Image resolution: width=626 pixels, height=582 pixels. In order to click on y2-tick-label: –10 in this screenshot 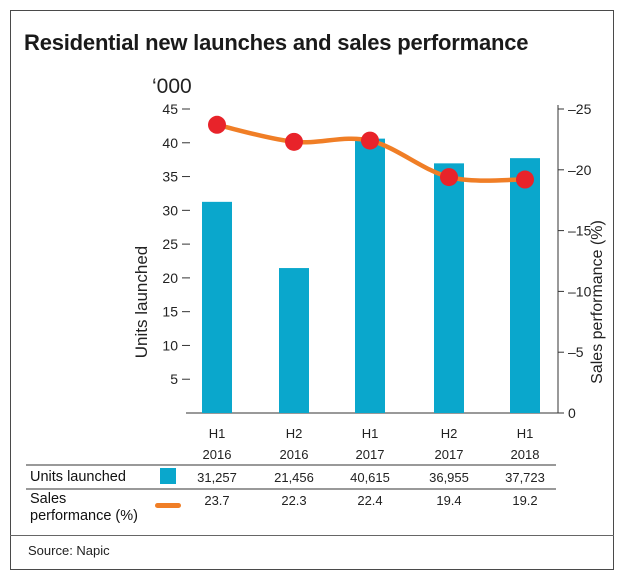, I will do `click(580, 291)`.